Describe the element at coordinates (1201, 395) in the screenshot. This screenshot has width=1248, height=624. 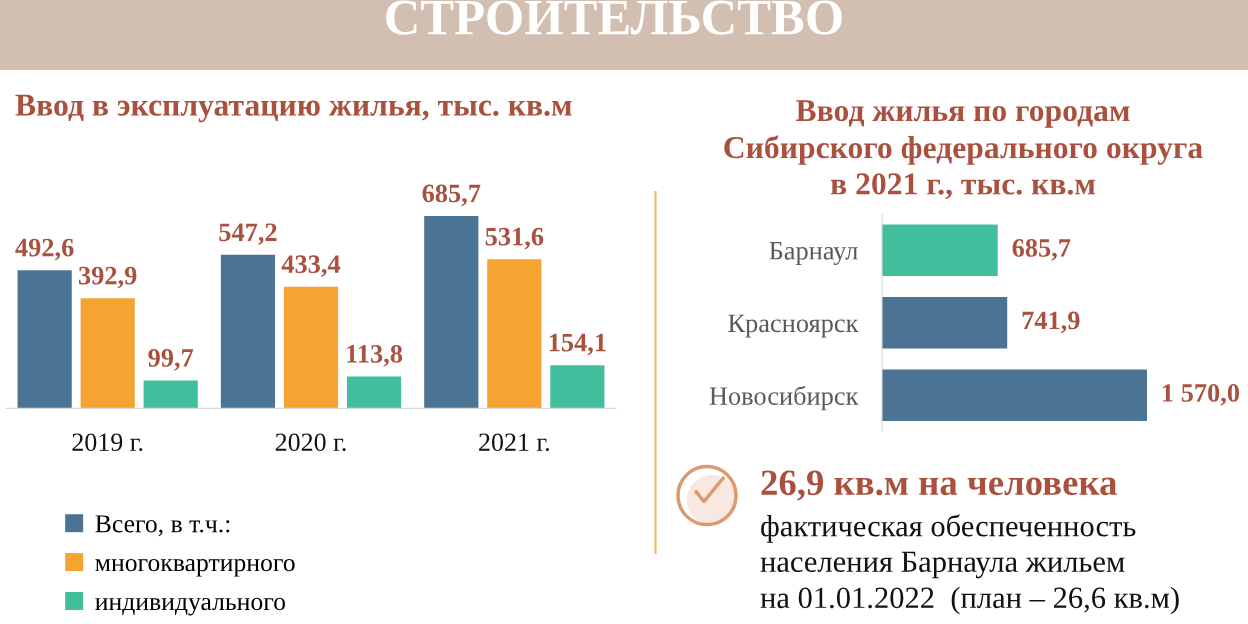
I see `data-label: 1 570,0` at that location.